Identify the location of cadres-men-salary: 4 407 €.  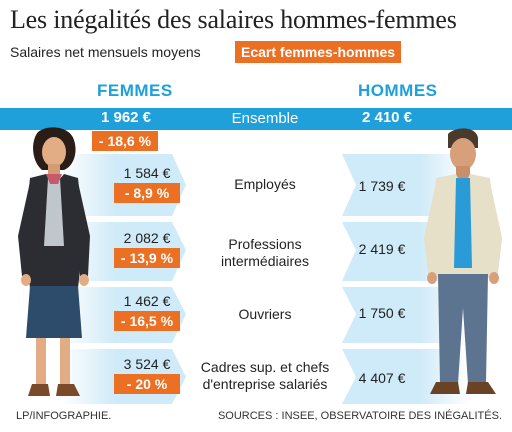
(382, 378).